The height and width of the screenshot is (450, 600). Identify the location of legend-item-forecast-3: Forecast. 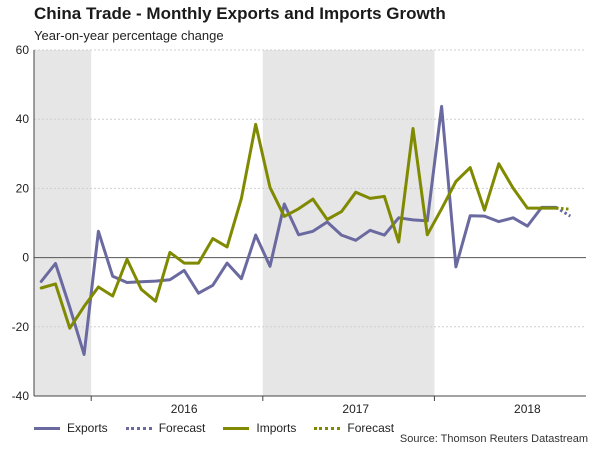
(354, 428).